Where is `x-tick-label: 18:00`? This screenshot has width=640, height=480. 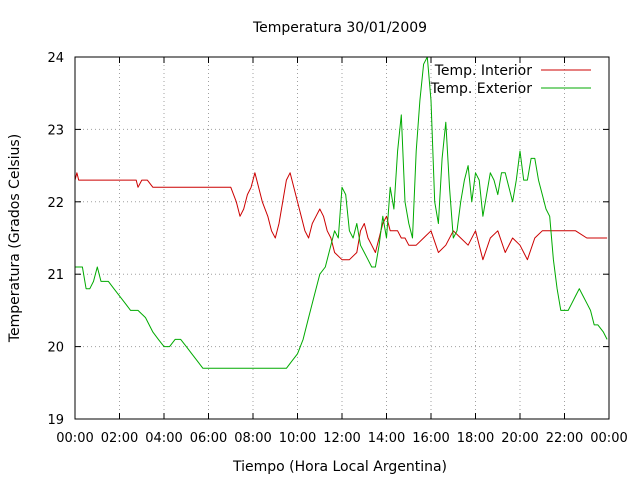
x-tick-label: 18:00 is located at coordinates (475, 438).